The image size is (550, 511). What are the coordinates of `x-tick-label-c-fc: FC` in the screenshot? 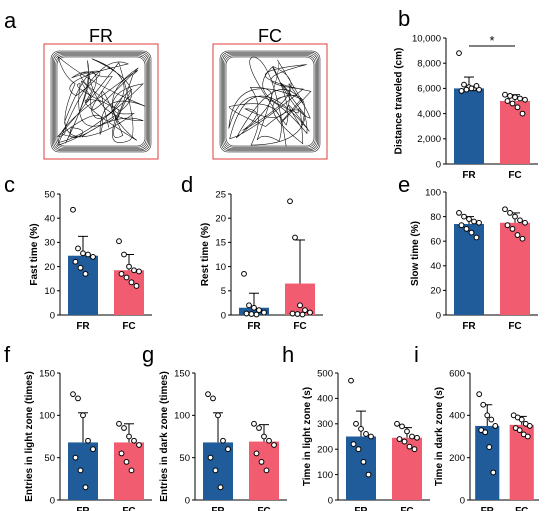 It's located at (128, 326).